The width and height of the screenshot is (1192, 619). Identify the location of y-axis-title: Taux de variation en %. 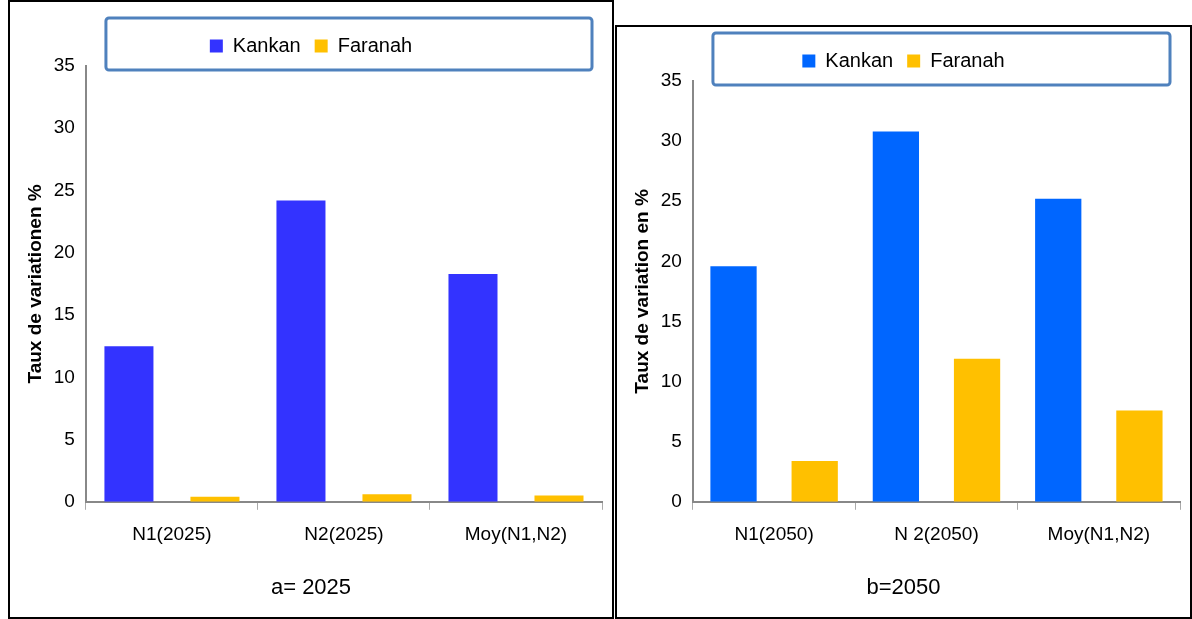
(641, 291).